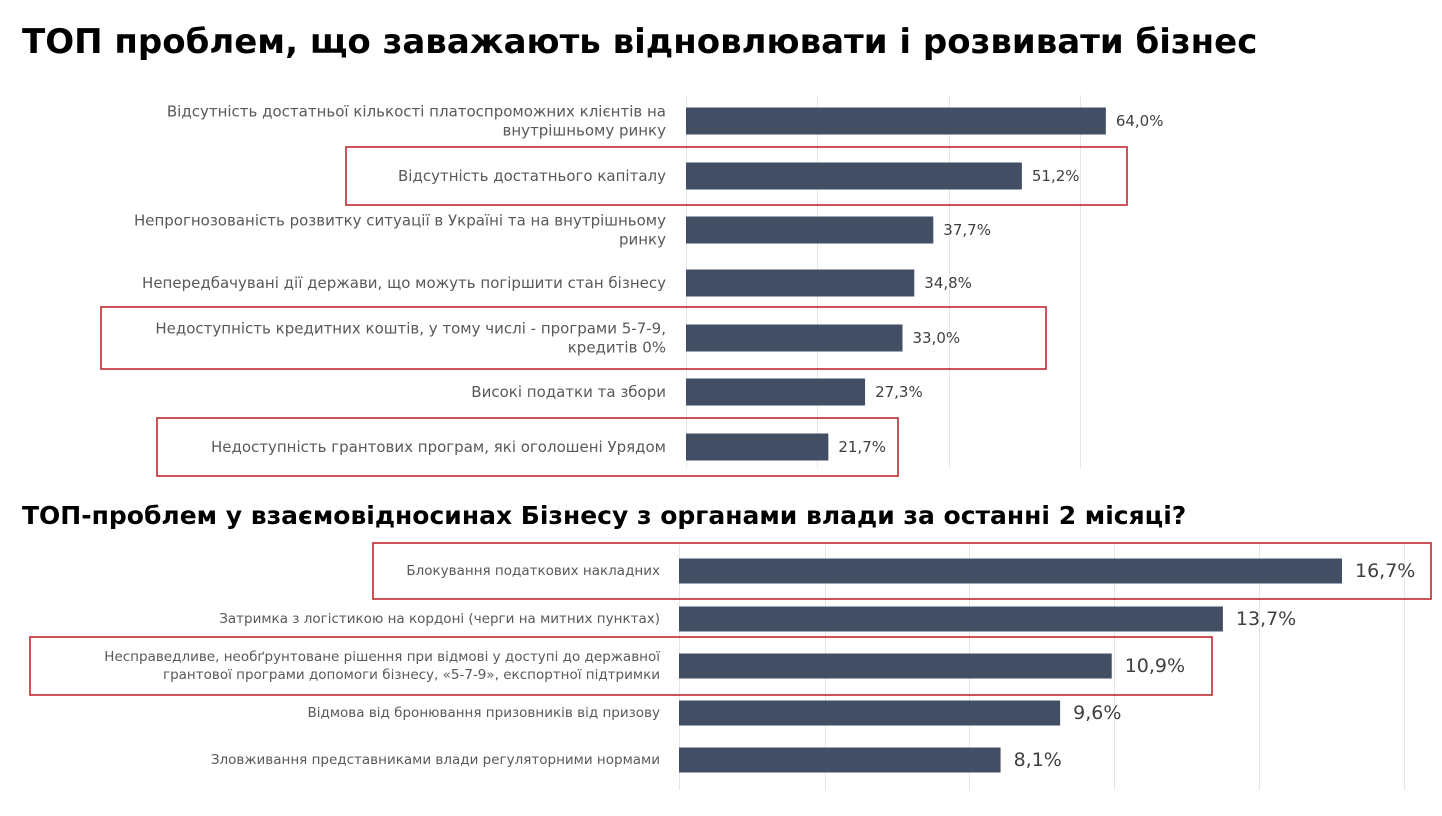 This screenshot has height=816, width=1442. What do you see at coordinates (948, 283) in the screenshot?
I see `bar-value-label: 34,8%` at bounding box center [948, 283].